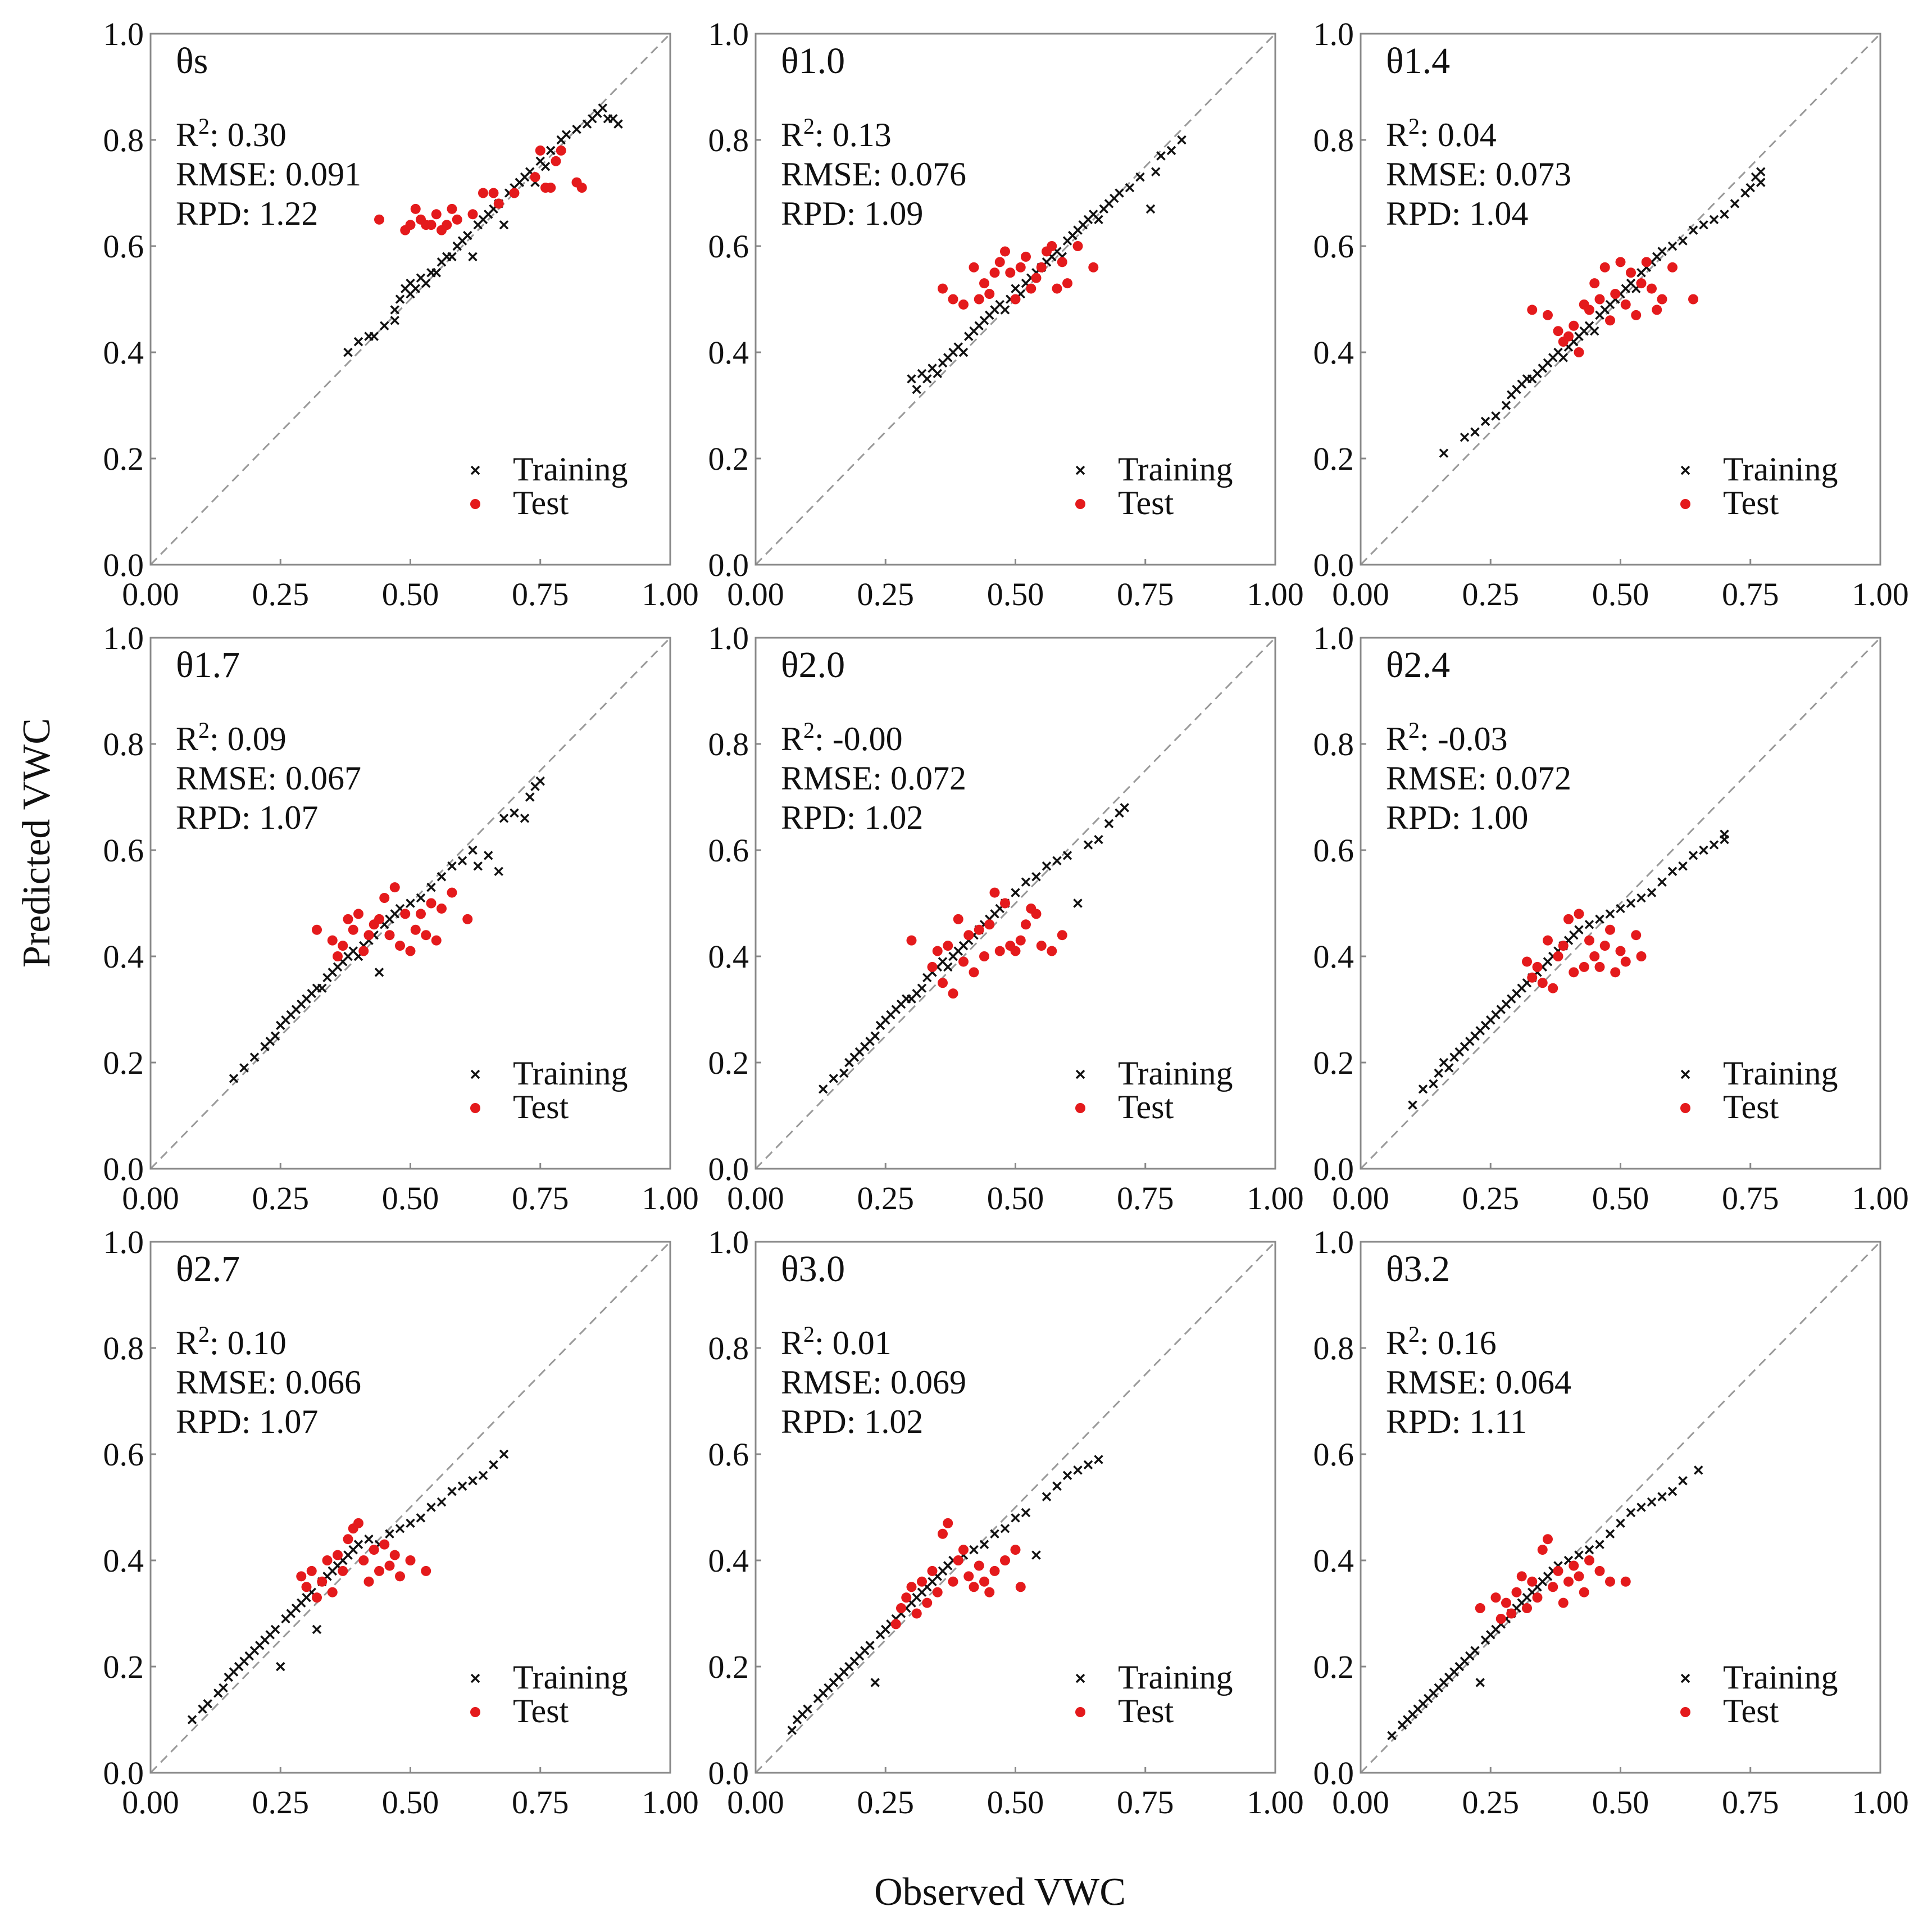 The image size is (1932, 1920). What do you see at coordinates (792, 739) in the screenshot?
I see `r2-symbol: R` at bounding box center [792, 739].